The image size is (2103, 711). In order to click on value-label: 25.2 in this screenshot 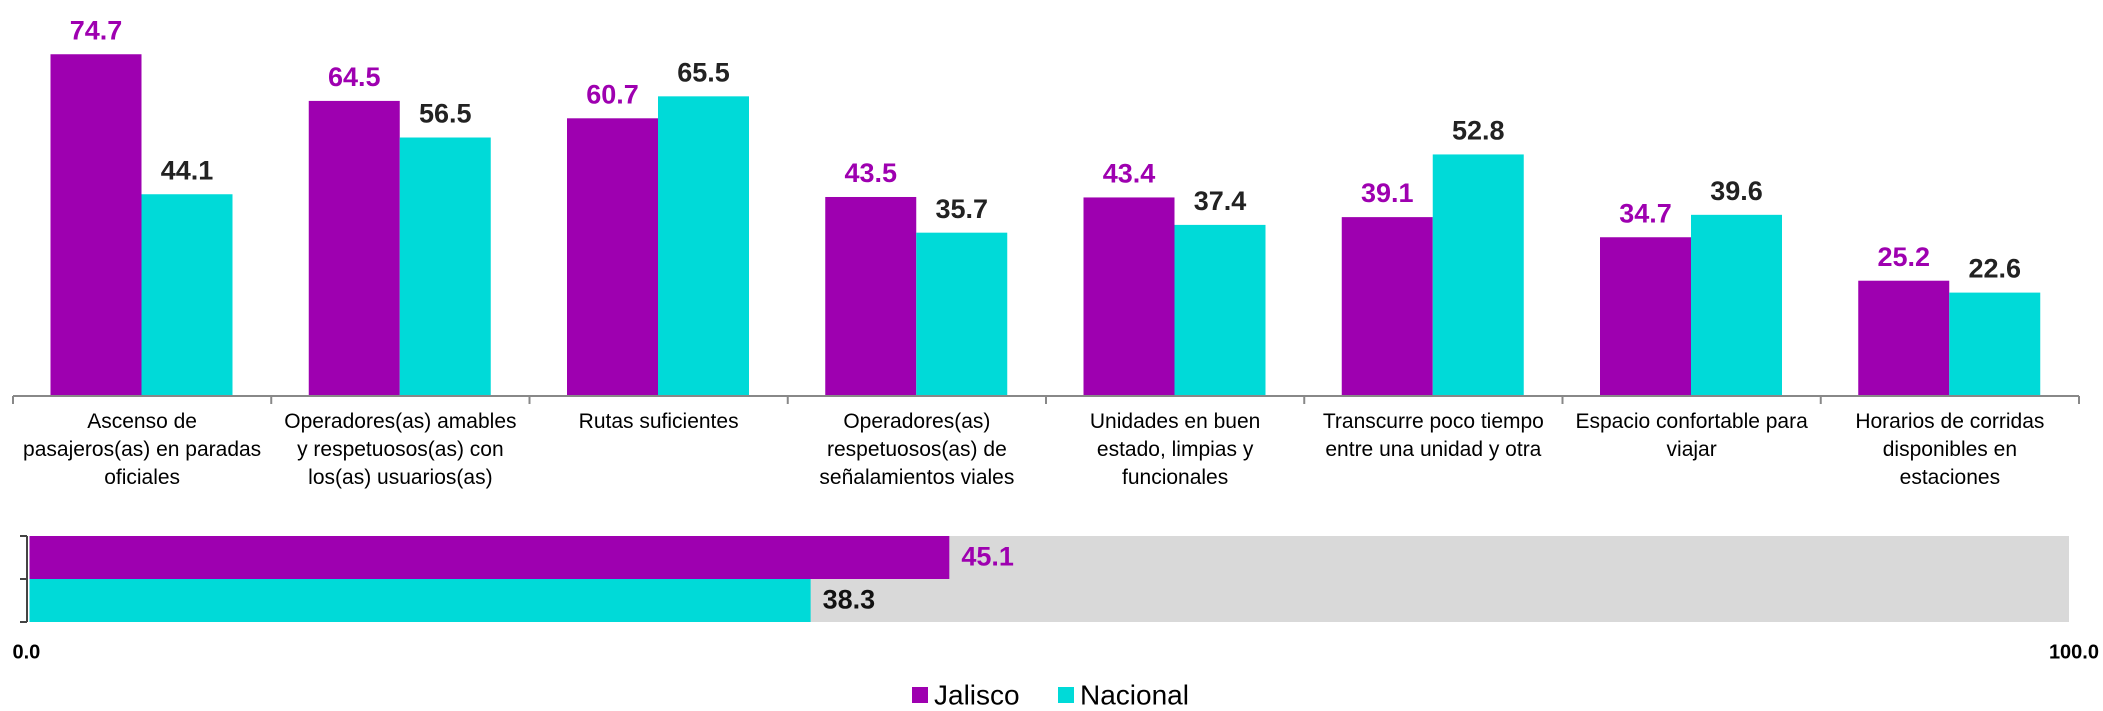, I will do `click(1903, 257)`.